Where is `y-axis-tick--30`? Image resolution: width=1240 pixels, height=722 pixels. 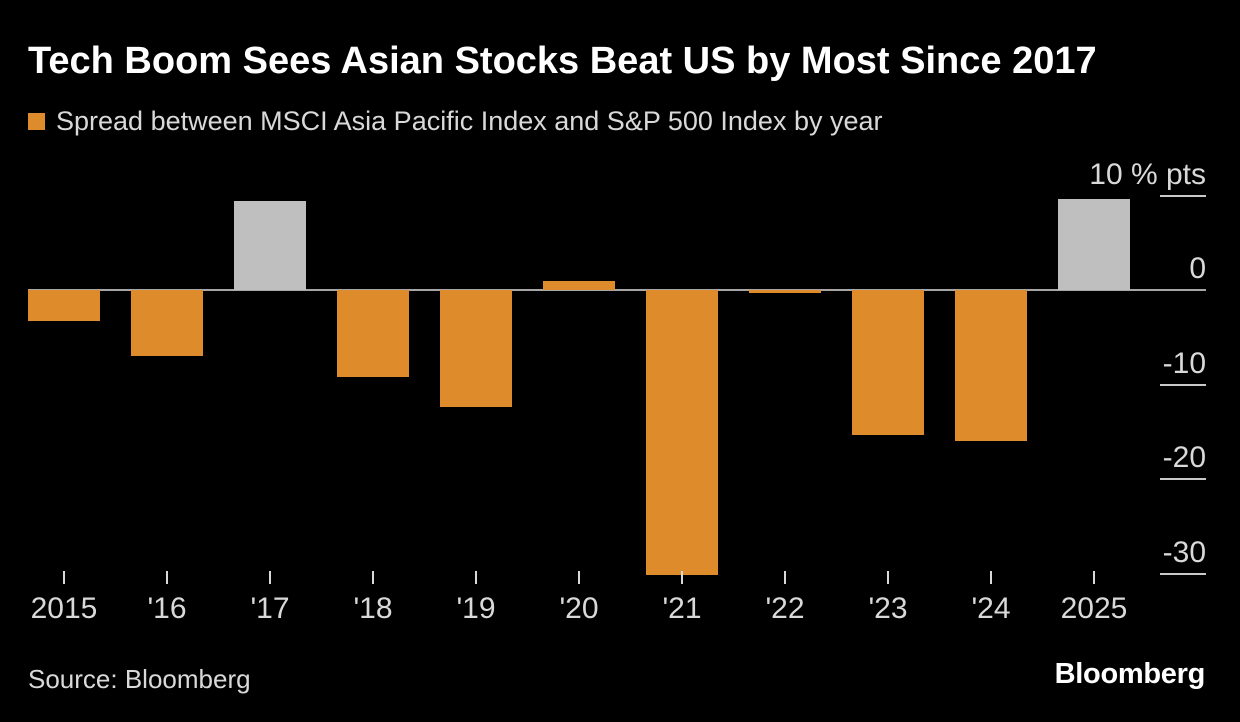
y-axis-tick--30 is located at coordinates (1183, 573).